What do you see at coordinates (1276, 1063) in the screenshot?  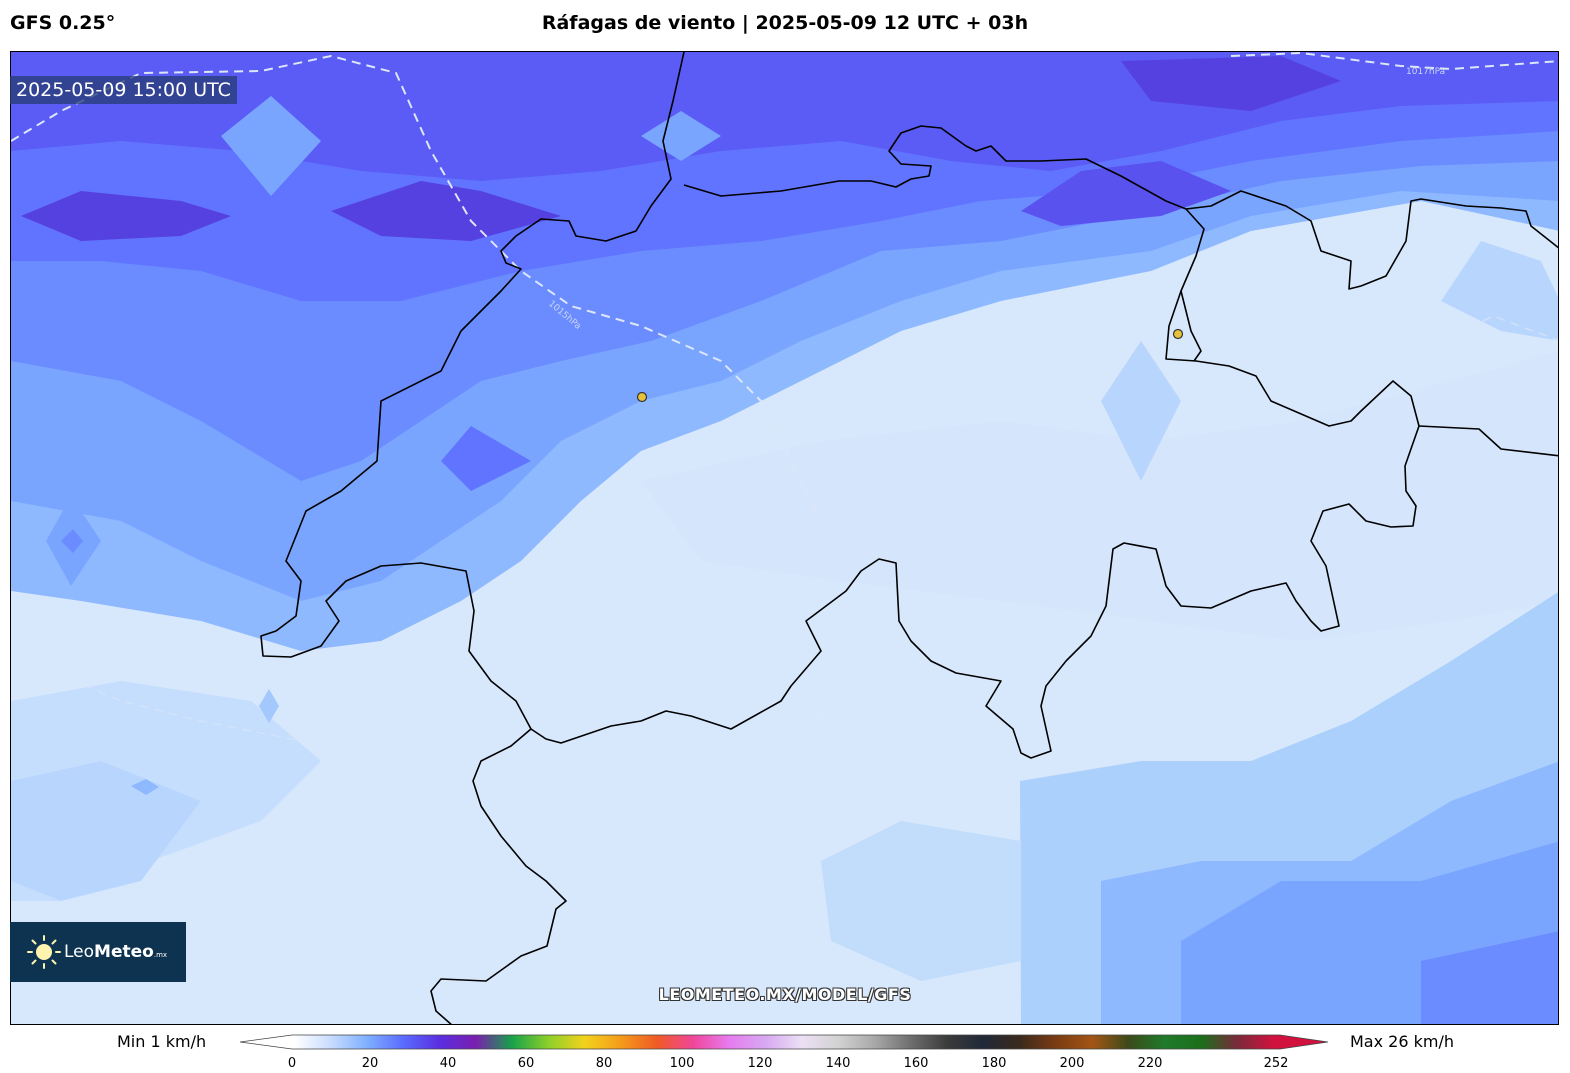 I see `colorbar-tick-label: 252` at bounding box center [1276, 1063].